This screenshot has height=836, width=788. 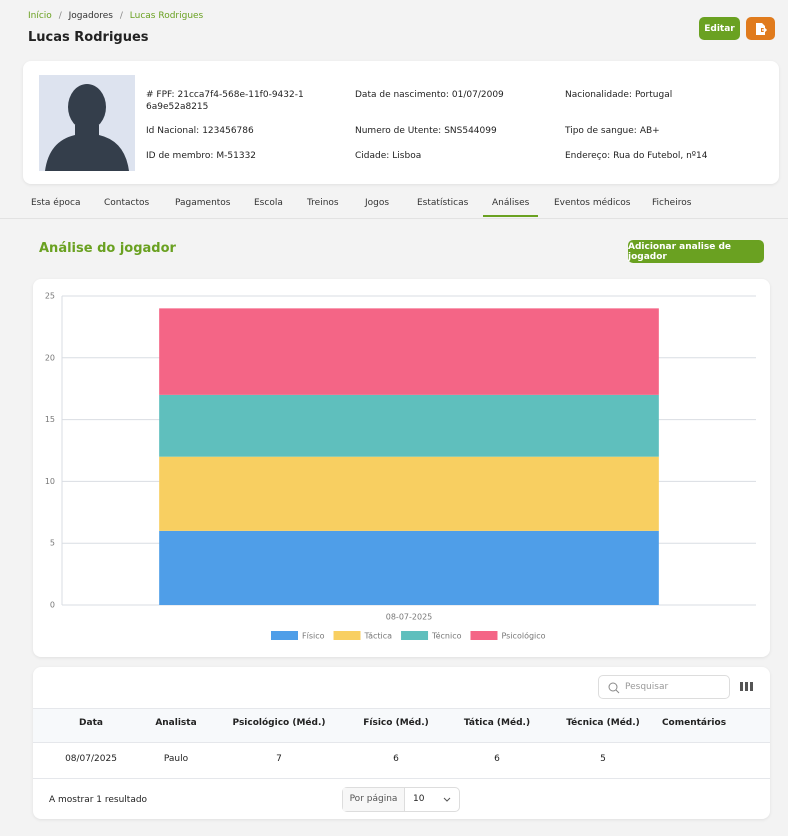 I want to click on legend-label: Técnico, so click(x=446, y=636).